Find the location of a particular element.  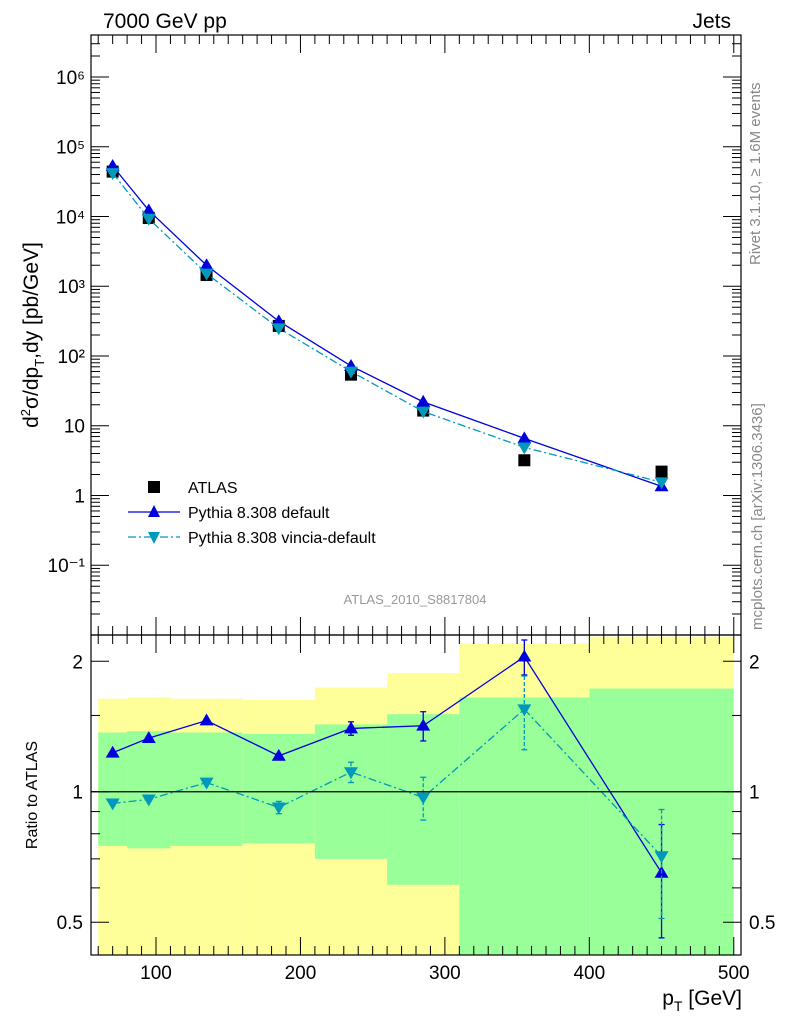

ratio-y-tick-label-right: 1 is located at coordinates (754, 793).